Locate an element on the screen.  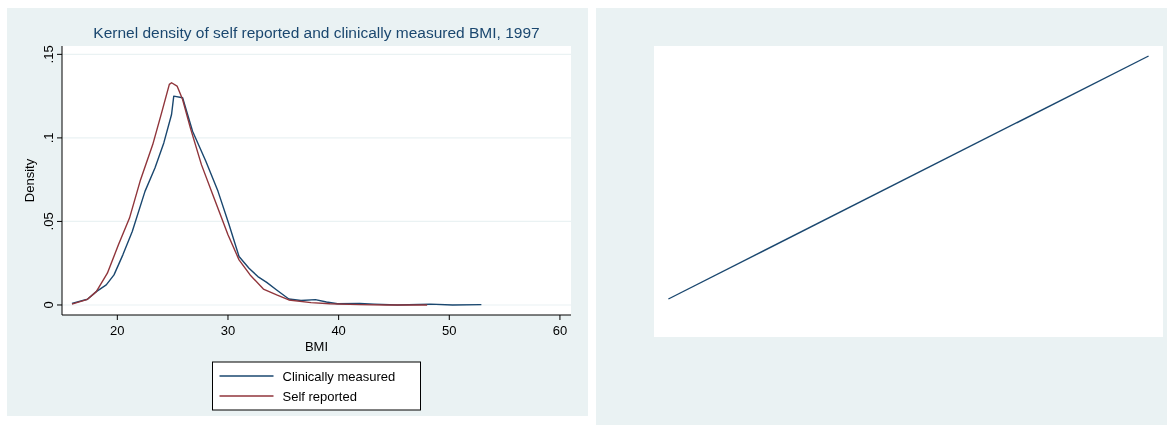
y-tick-label: 0 is located at coordinates (48, 305).